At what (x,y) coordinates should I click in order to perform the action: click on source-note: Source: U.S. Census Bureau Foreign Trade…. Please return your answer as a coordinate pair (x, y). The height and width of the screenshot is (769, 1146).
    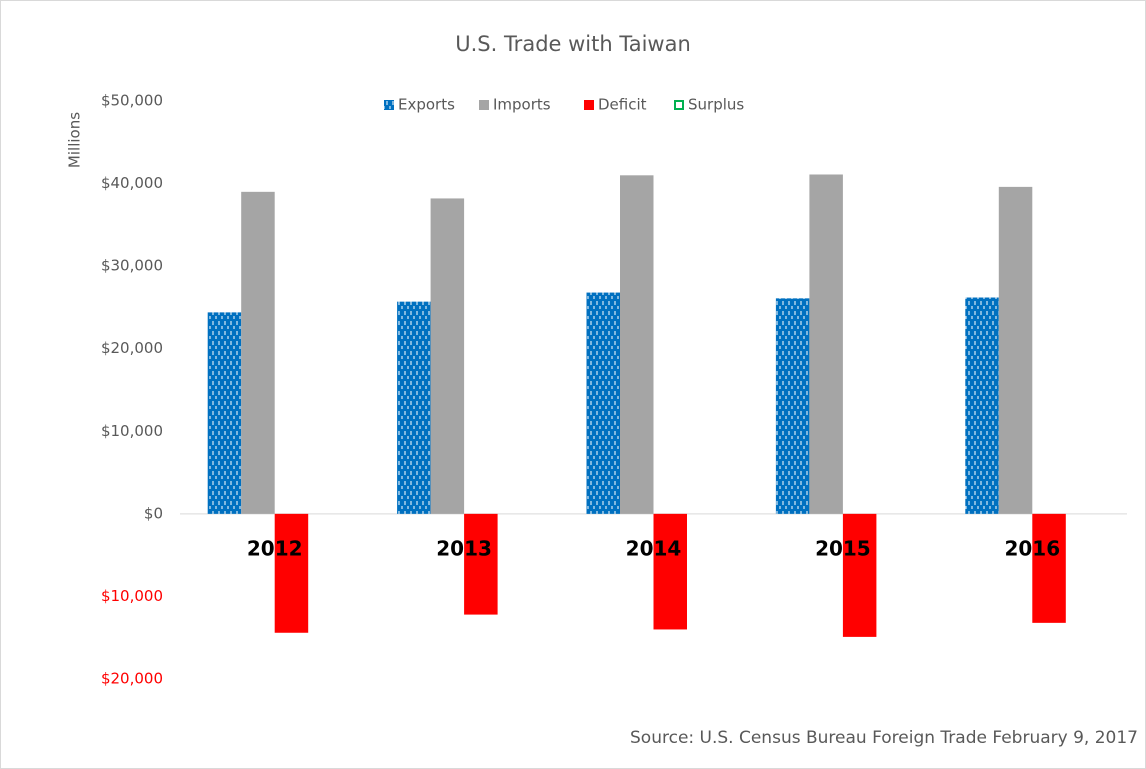
    Looking at the image, I should click on (884, 738).